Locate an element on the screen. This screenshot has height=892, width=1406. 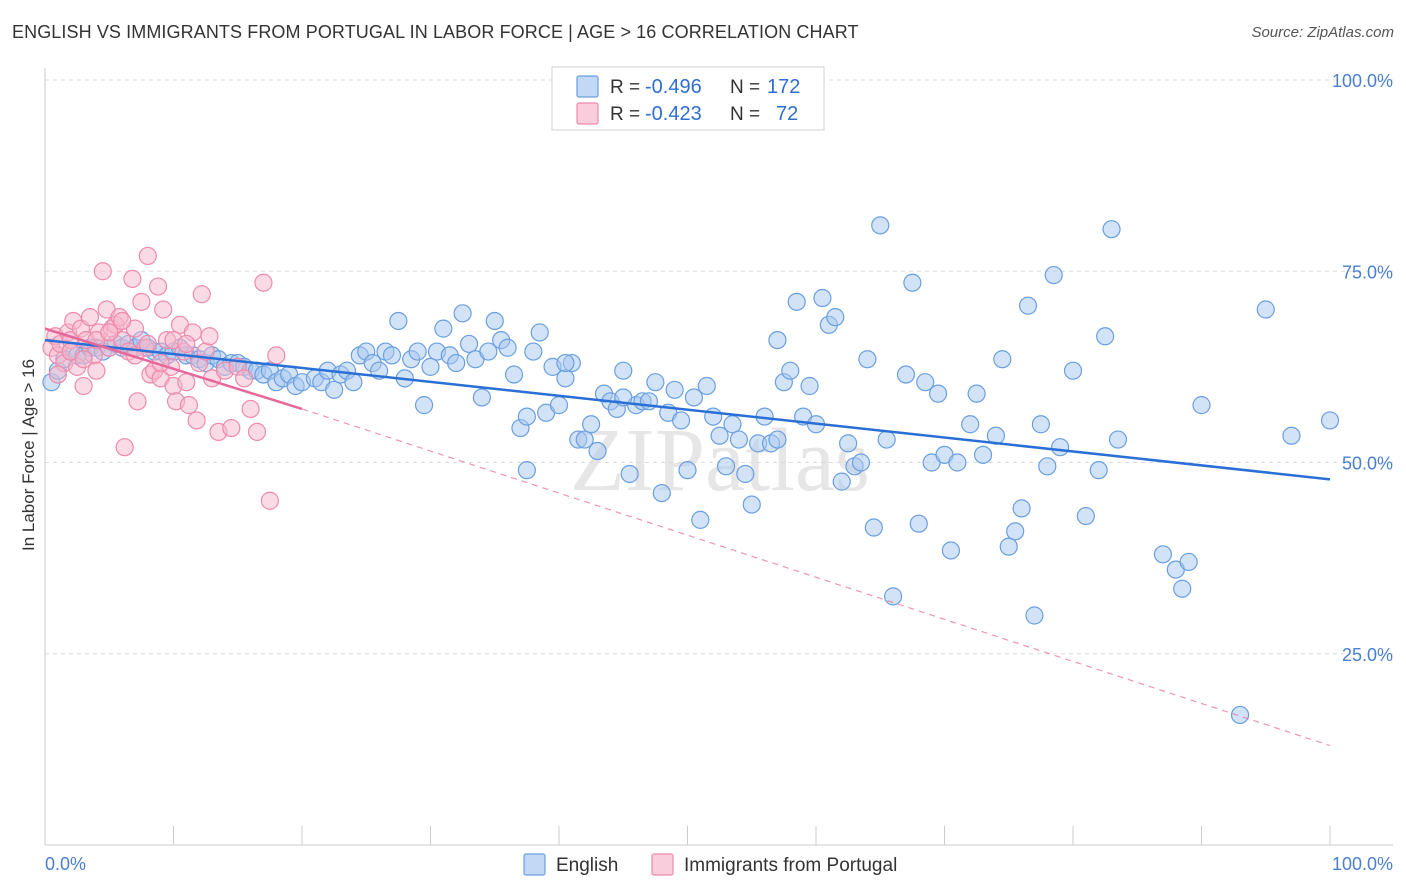
legend-n-value-english: 172 is located at coordinates (783, 87).